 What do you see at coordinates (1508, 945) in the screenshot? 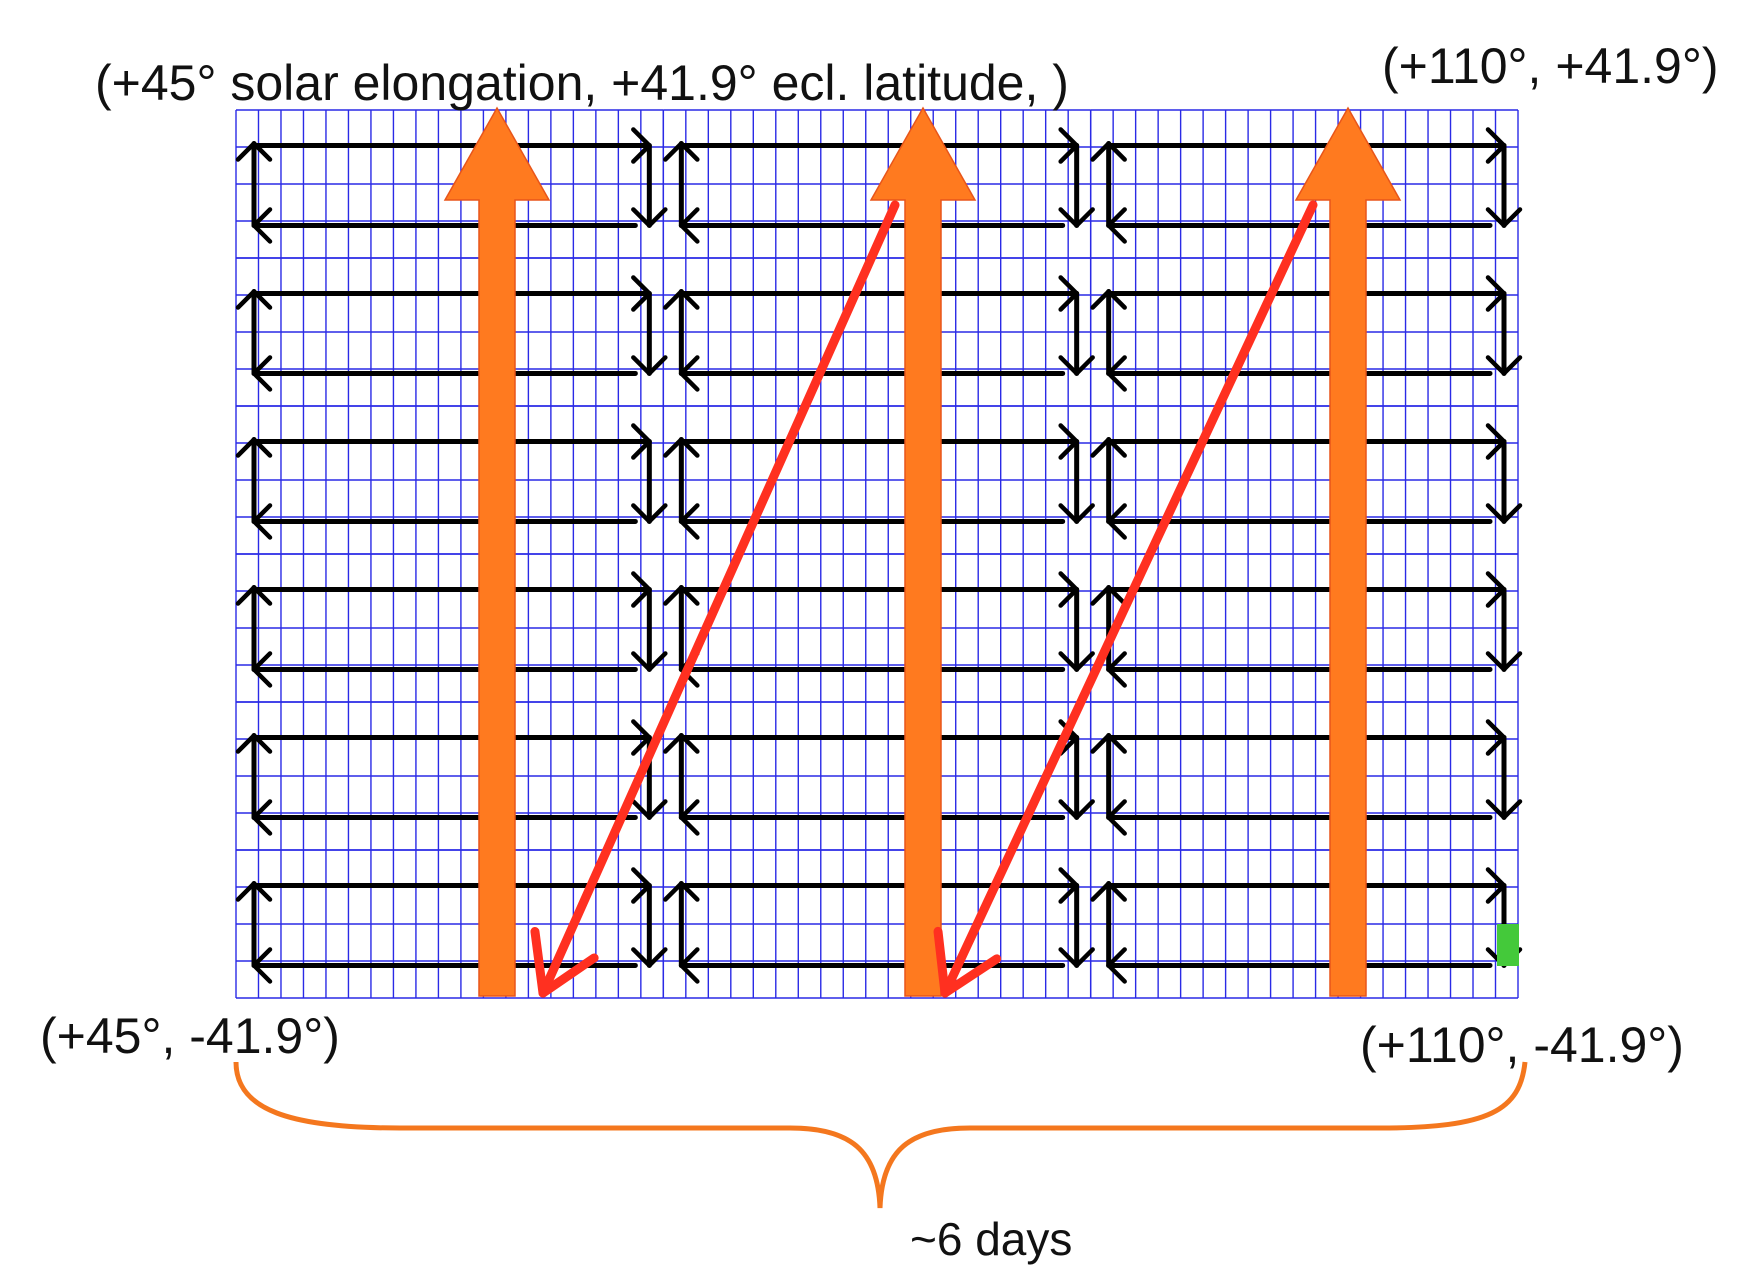
I see `scan-end-marker` at bounding box center [1508, 945].